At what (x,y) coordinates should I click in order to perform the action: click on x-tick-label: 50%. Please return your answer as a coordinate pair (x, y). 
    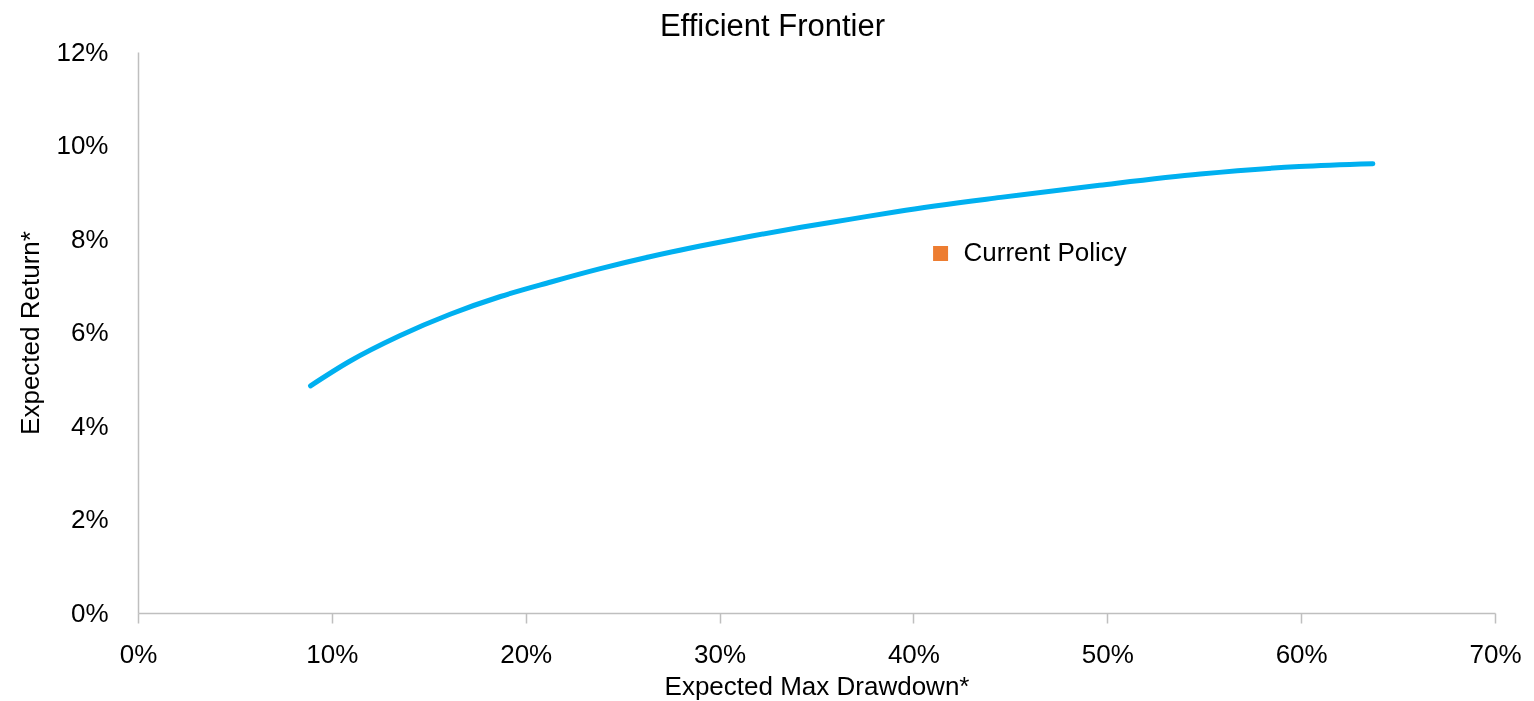
    Looking at the image, I should click on (1107, 653).